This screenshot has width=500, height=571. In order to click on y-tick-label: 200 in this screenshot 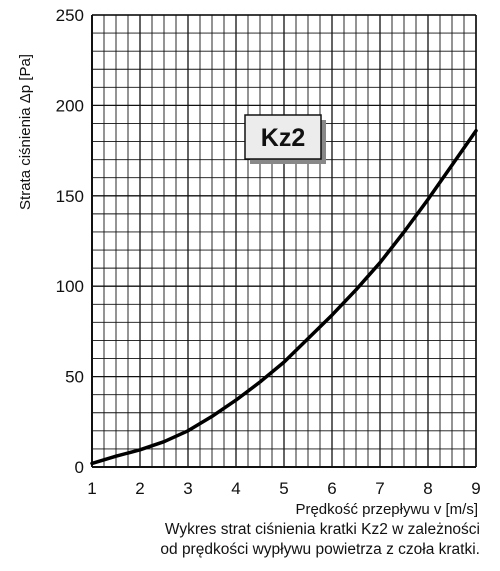, I will do `click(70, 105)`.